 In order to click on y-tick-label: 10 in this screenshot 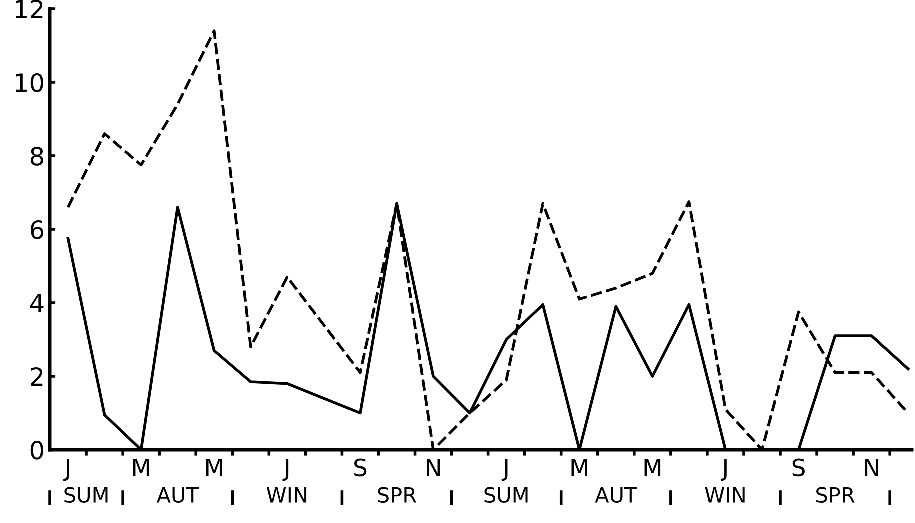, I will do `click(30, 82)`.